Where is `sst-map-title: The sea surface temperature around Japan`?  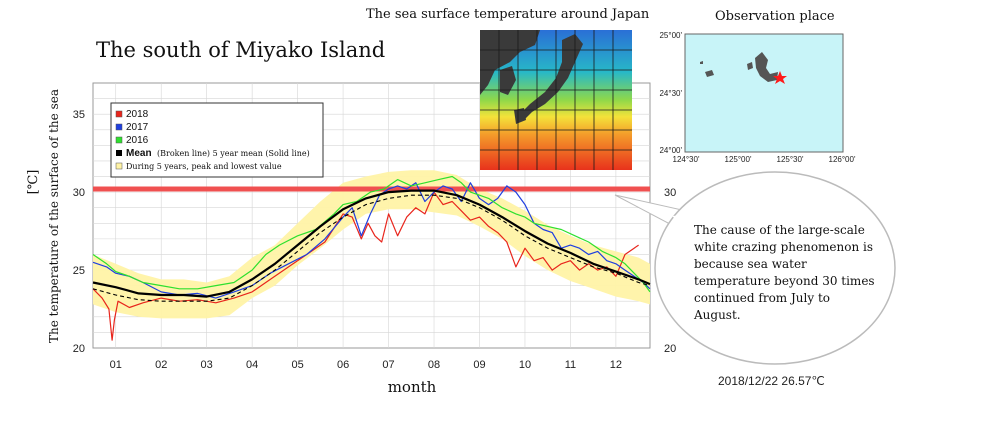 sst-map-title: The sea surface temperature around Japan is located at coordinates (508, 14).